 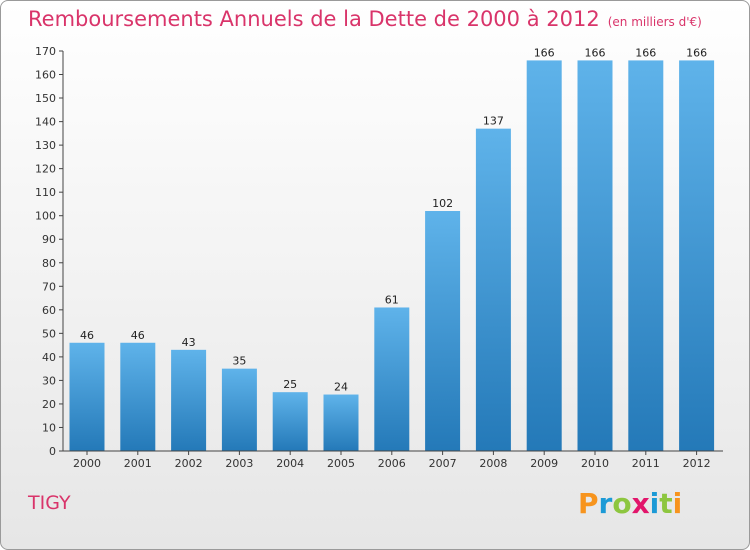 I want to click on bar-value-label: 25, so click(x=290, y=384).